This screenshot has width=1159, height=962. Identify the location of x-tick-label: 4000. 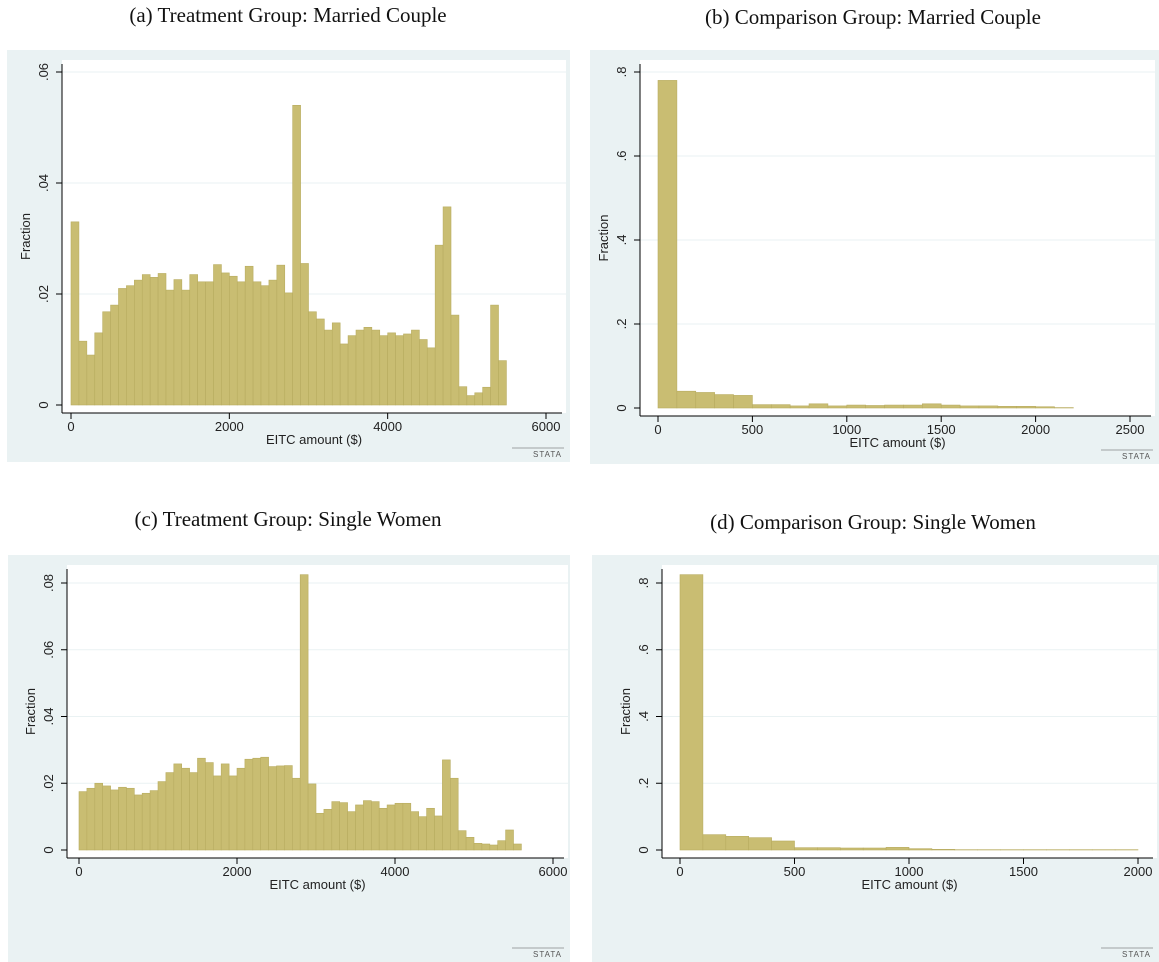
(387, 426).